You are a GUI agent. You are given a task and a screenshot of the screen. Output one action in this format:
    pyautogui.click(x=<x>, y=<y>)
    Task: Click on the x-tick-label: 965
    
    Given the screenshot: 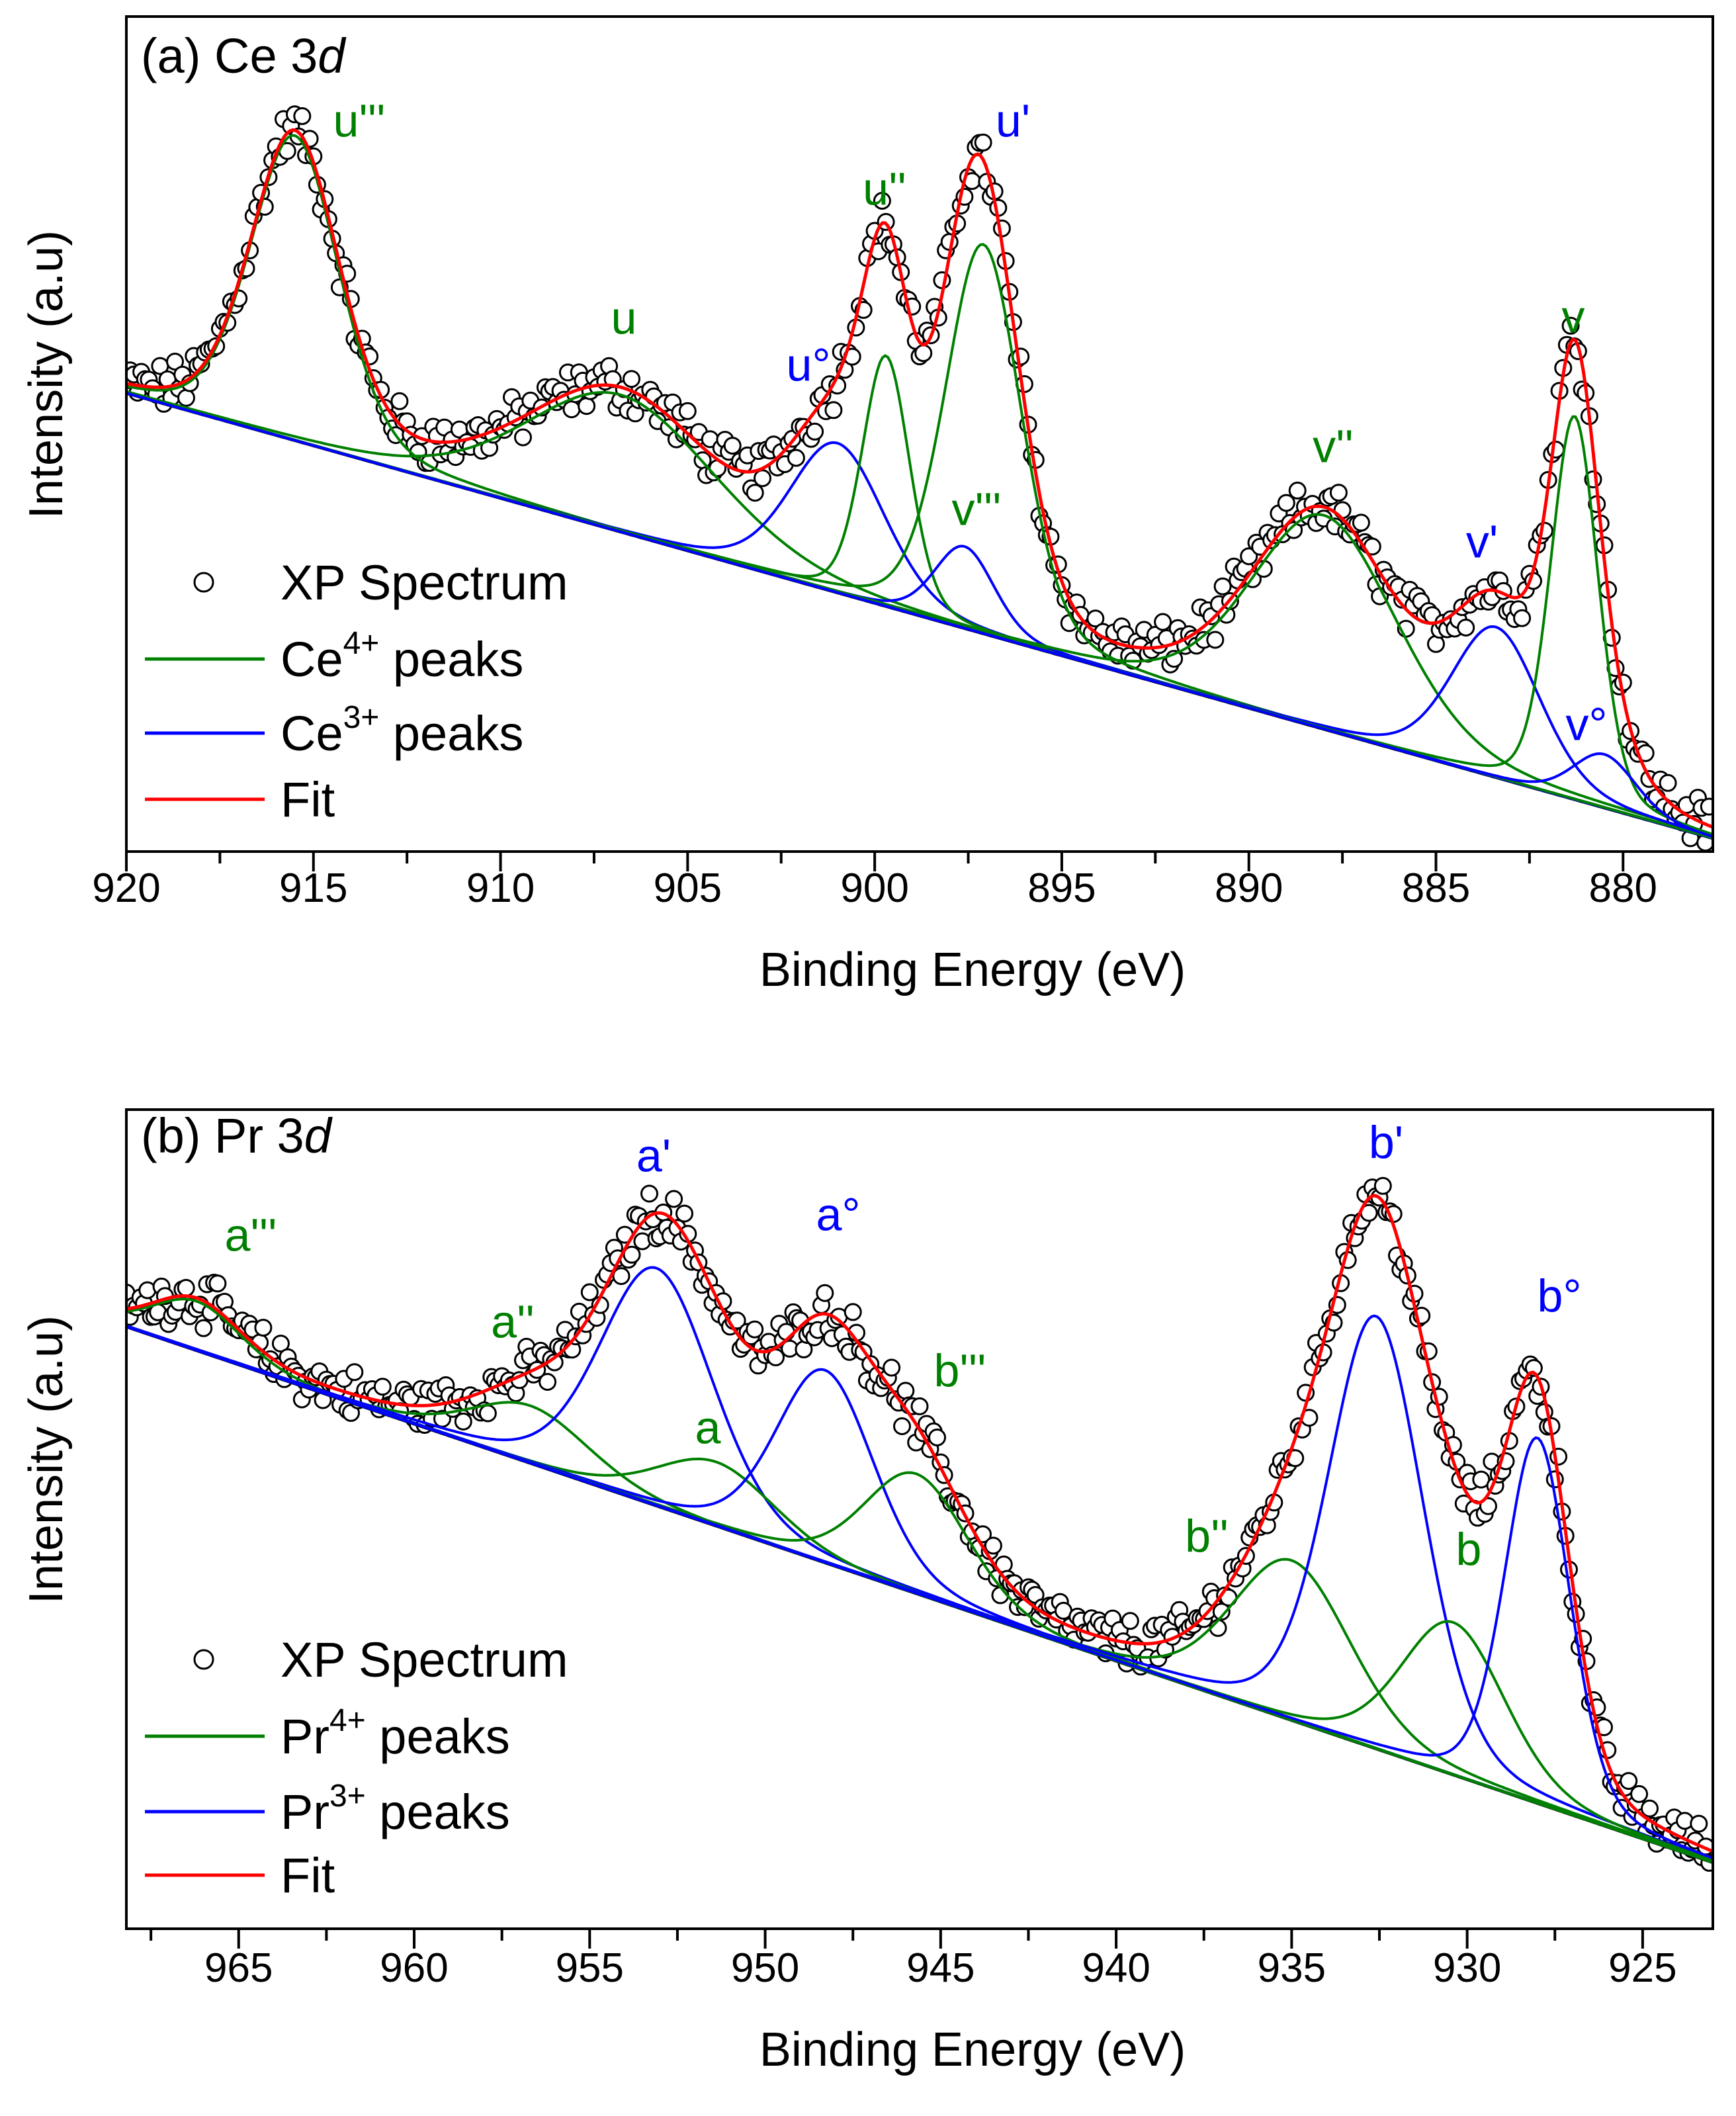 What is the action you would take?
    pyautogui.click(x=238, y=1968)
    